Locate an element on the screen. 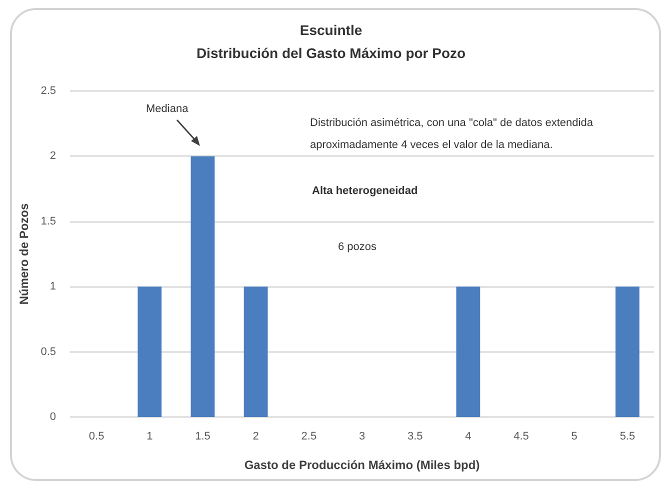 This screenshot has width=662, height=482. annotation: 6 pozos is located at coordinates (358, 247).